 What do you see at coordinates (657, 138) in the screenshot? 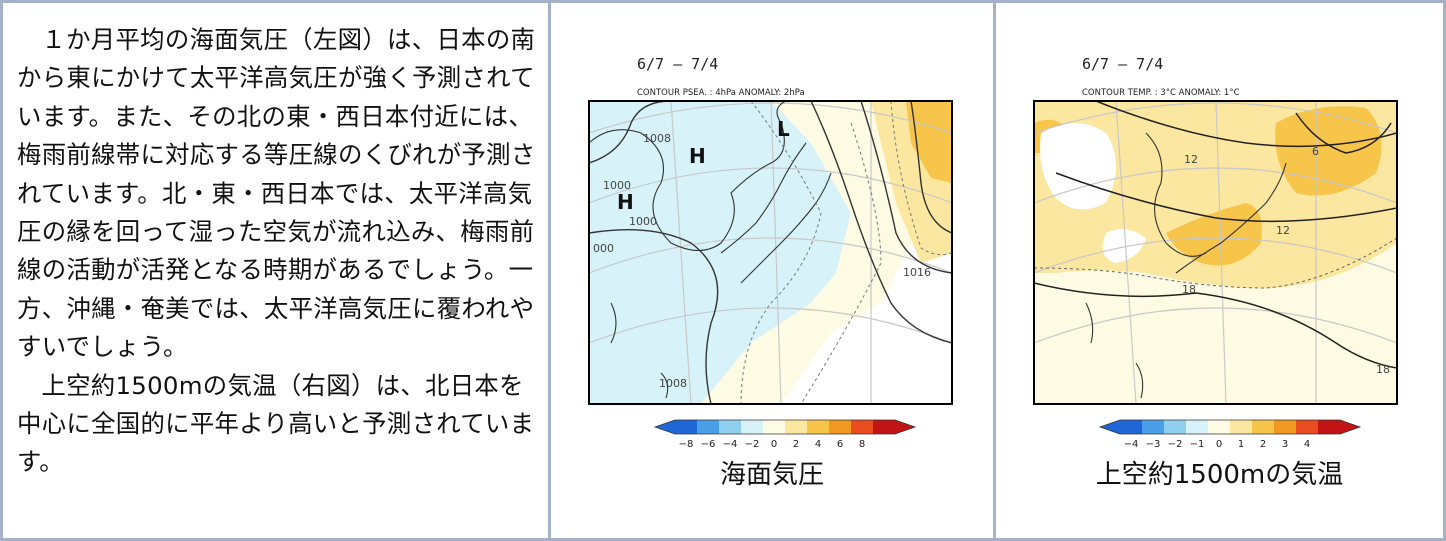
I see `isobar-label-1008: 1008` at bounding box center [657, 138].